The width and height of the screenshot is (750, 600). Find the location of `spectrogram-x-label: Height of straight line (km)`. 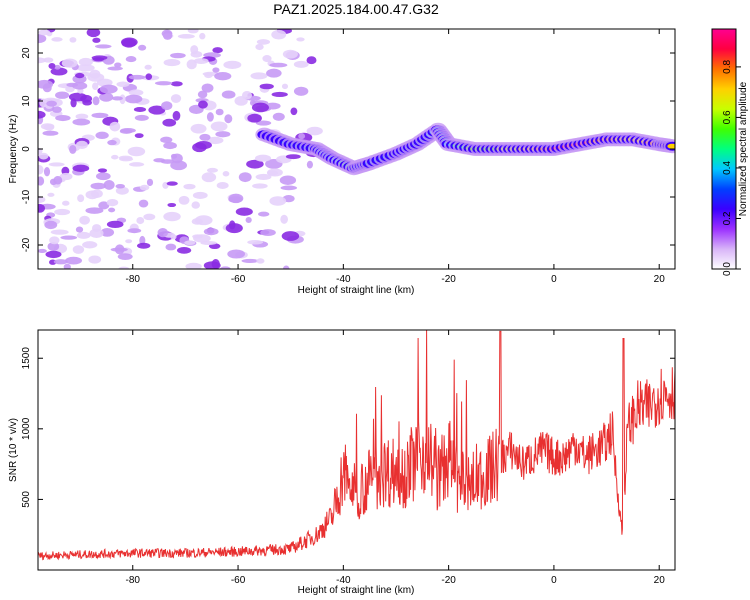

spectrogram-x-label: Height of straight line (km) is located at coordinates (356, 290).